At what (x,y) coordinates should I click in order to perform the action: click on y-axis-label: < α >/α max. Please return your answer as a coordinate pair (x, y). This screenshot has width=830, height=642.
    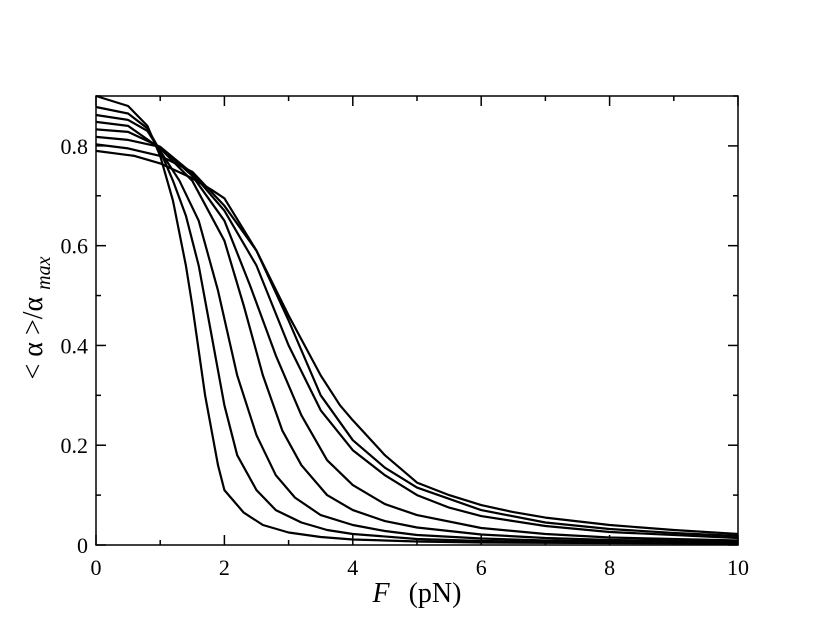
    Looking at the image, I should click on (36, 317).